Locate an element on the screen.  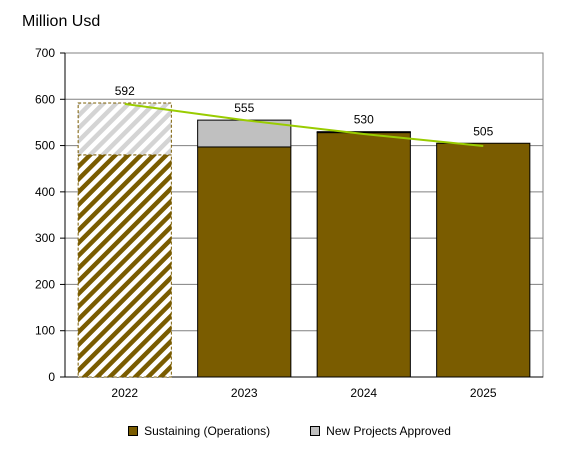
y-tick-label: 100 is located at coordinates (45, 331).